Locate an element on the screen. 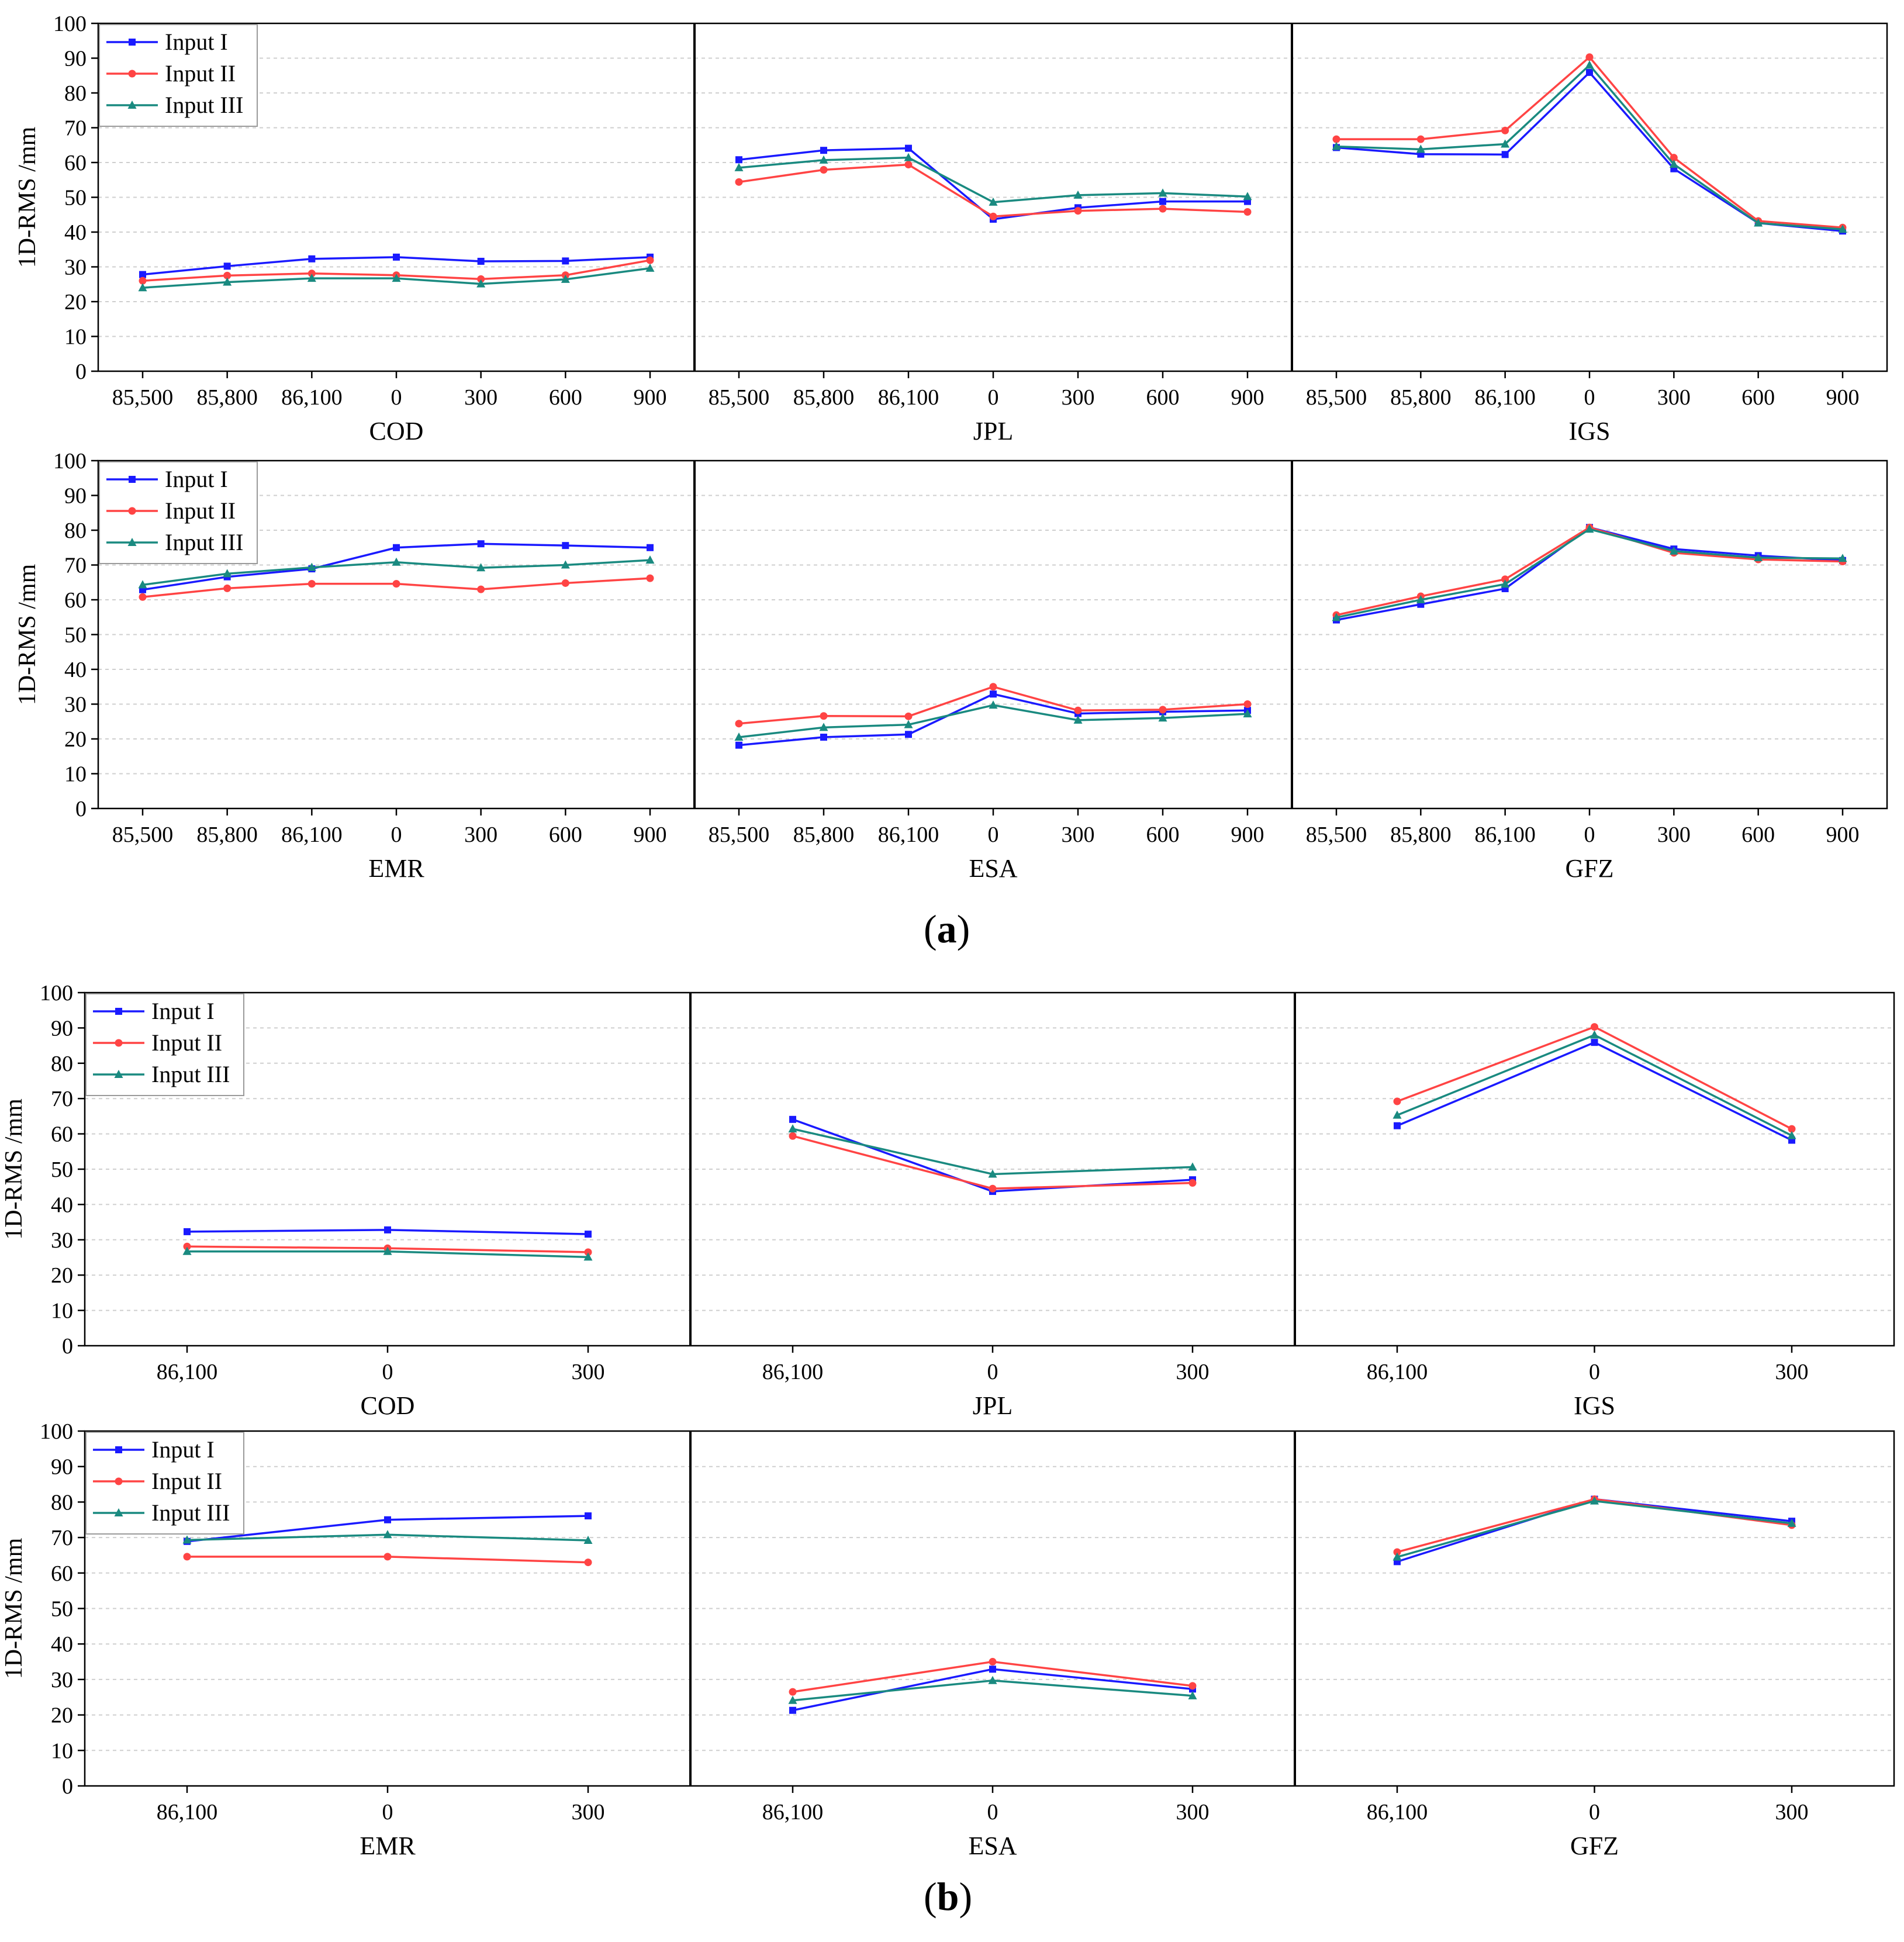 The width and height of the screenshot is (1904, 1942). legend-box is located at coordinates (178, 75).